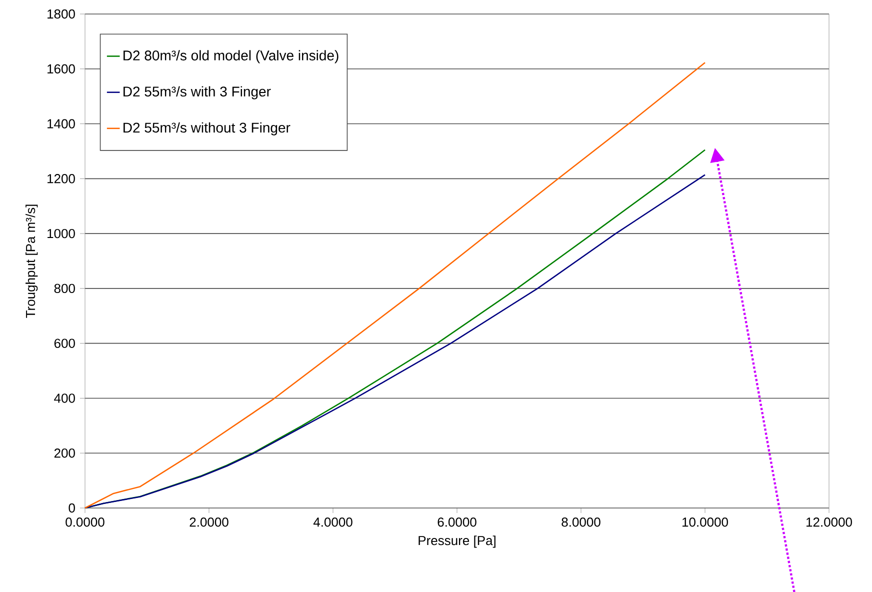 This screenshot has height=592, width=872. What do you see at coordinates (332, 522) in the screenshot?
I see `x-tick-label: 4.0000` at bounding box center [332, 522].